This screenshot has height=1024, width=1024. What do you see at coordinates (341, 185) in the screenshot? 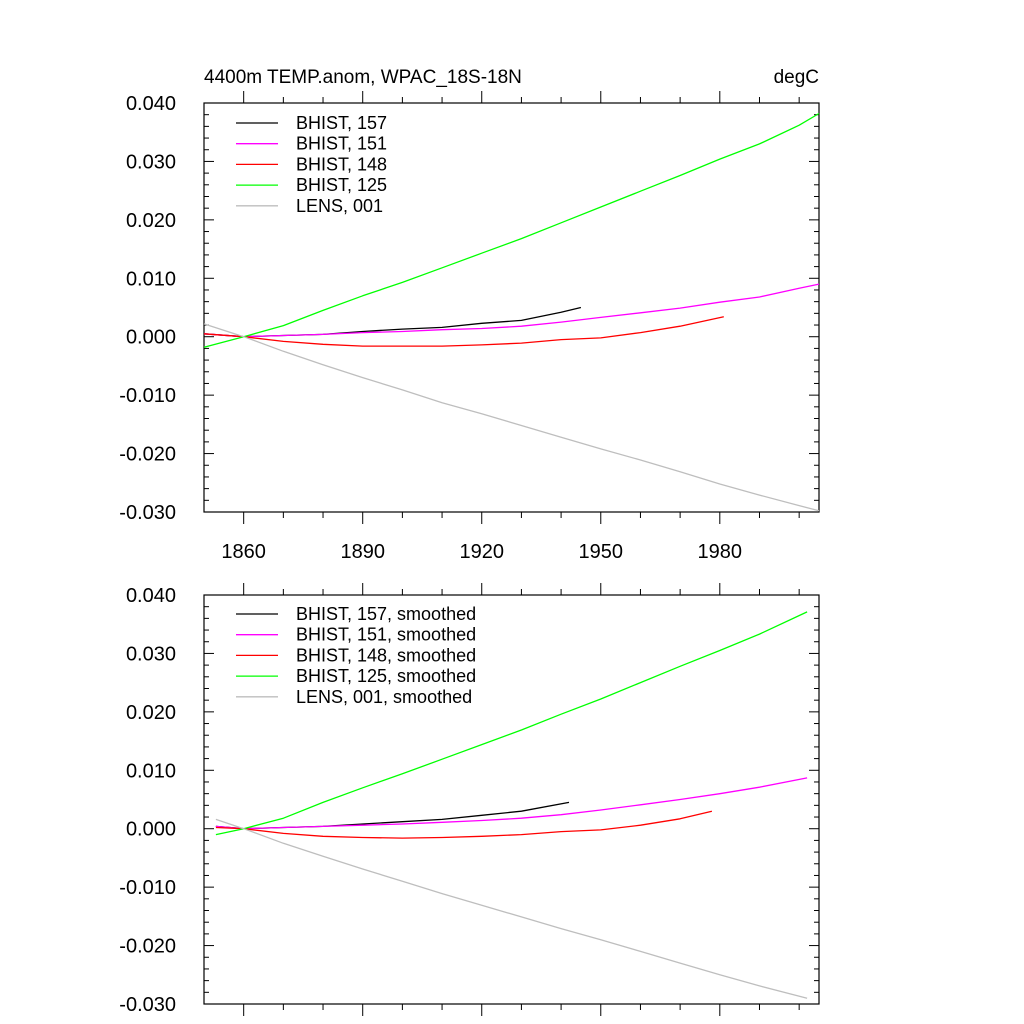
I see `legend-label: BHIST, 125` at bounding box center [341, 185].